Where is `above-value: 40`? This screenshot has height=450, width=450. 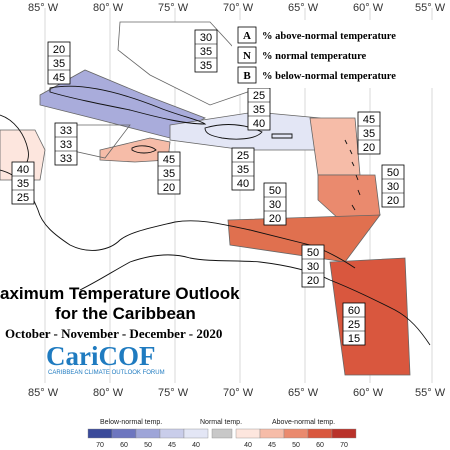 above-value: 40 is located at coordinates (23, 170).